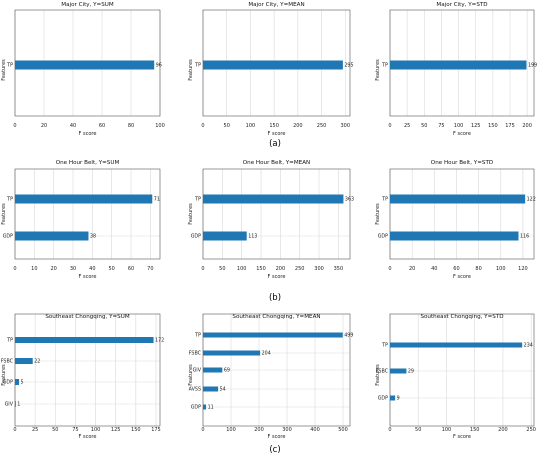 Image resolution: width=550 pixels, height=459 pixels. I want to click on chart-title: One Hour Belt, Y=STD, so click(462, 163).